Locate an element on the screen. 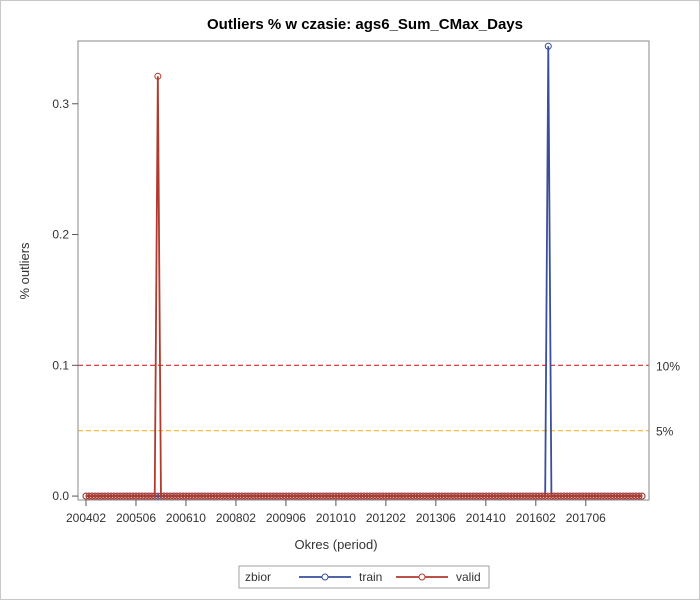  x-tick-label: 201602 is located at coordinates (536, 518).